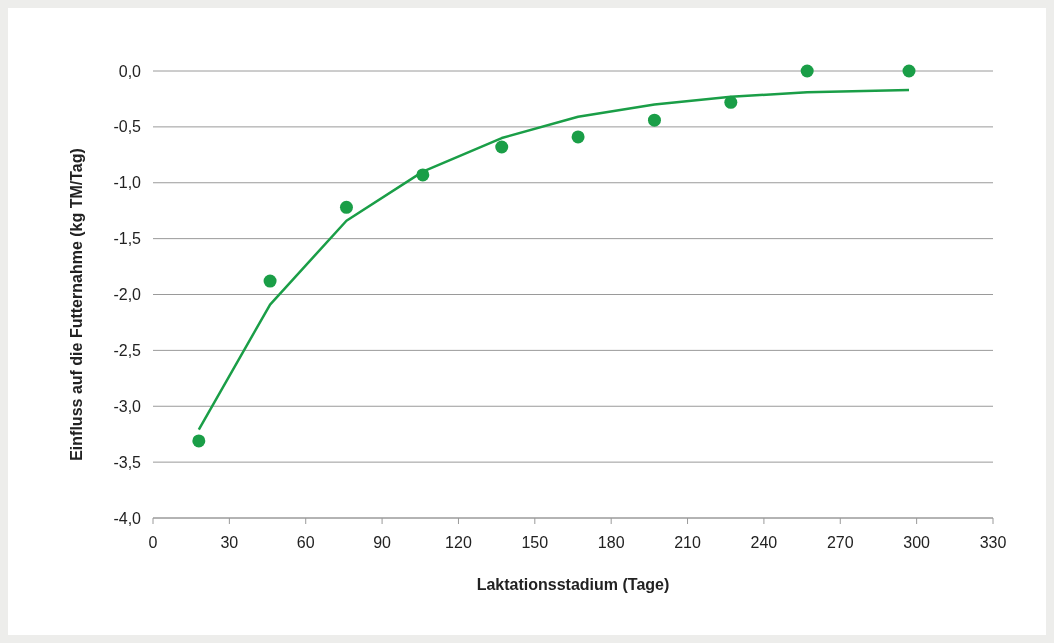  Describe the element at coordinates (127, 183) in the screenshot. I see `y-tick-label: -1,0` at that location.